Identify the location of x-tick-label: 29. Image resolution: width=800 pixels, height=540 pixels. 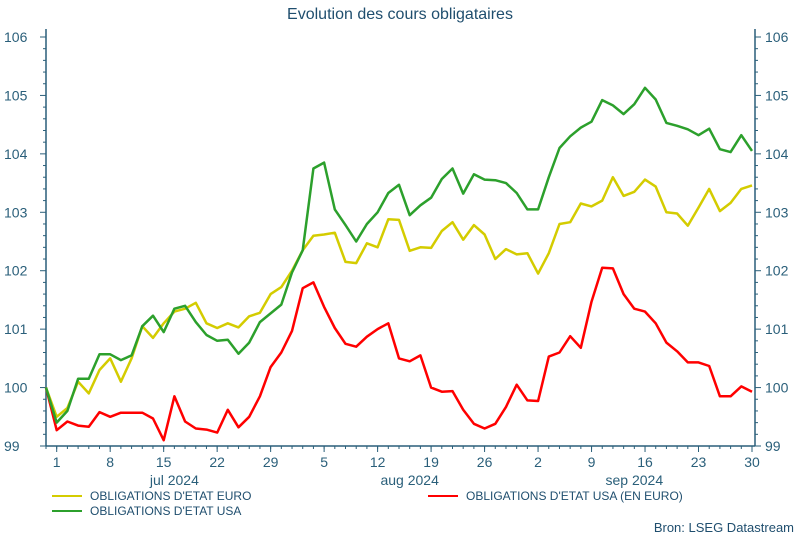
(271, 462).